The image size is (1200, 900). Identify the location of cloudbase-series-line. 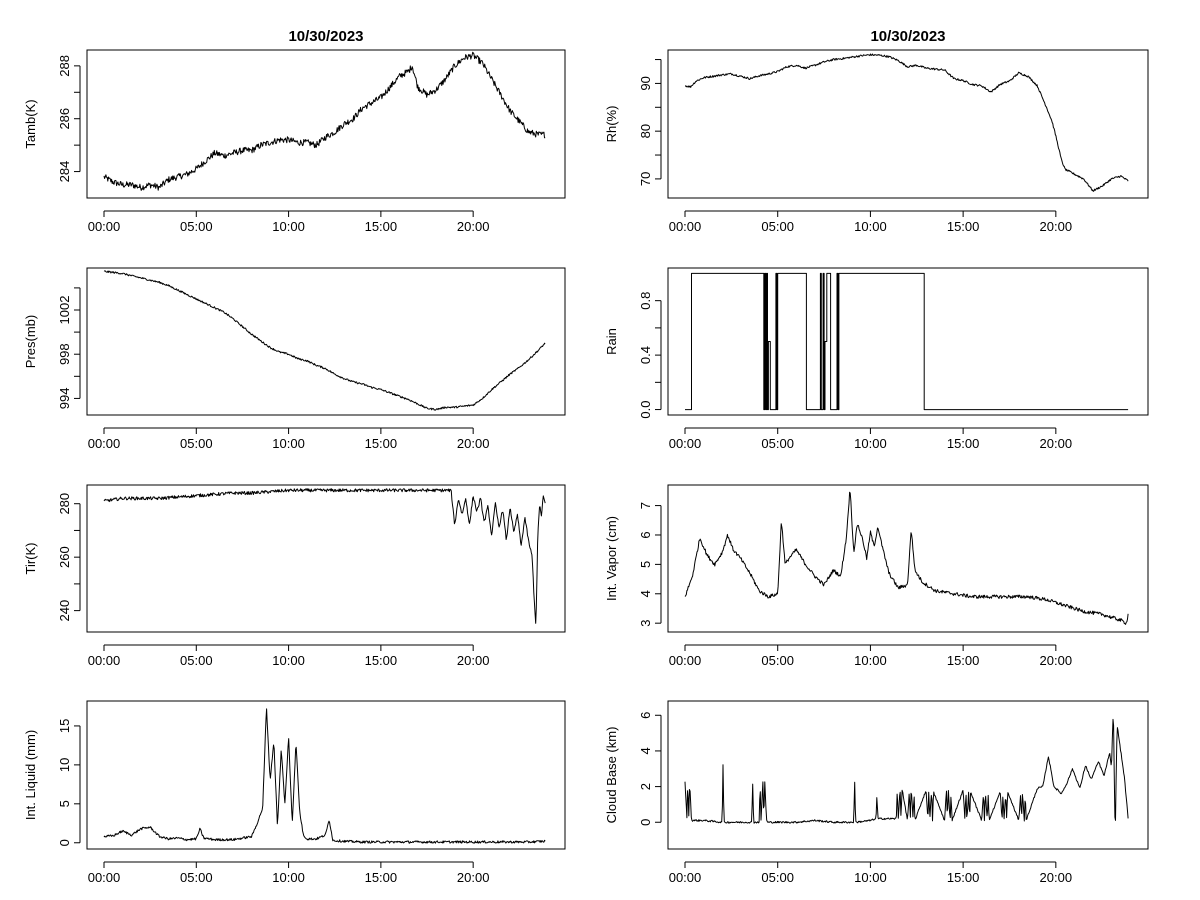
(906, 771).